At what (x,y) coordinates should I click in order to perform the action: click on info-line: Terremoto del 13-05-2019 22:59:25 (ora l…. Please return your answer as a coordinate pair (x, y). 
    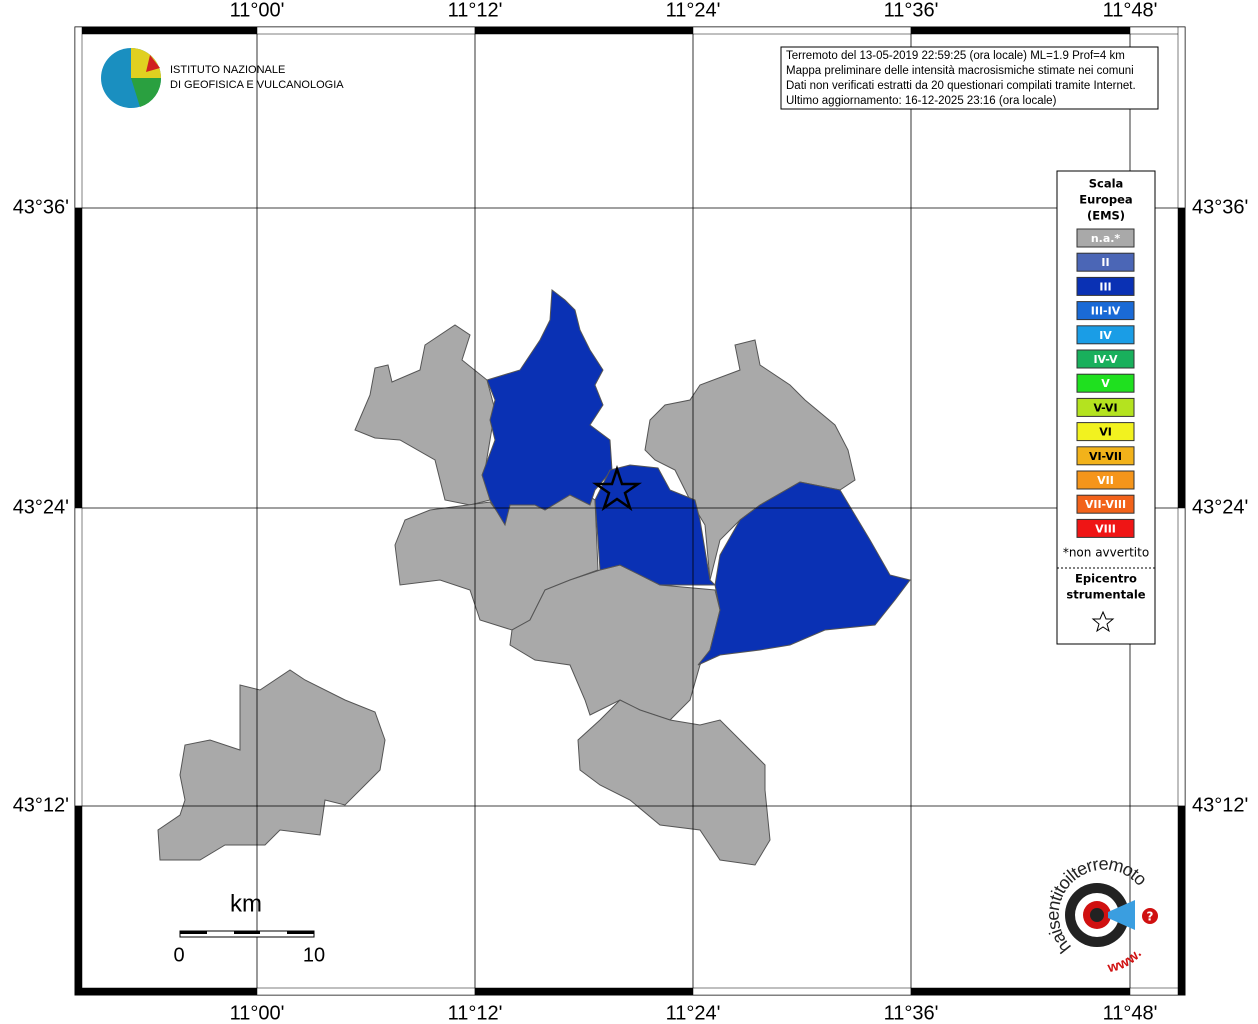
    Looking at the image, I should click on (955, 56).